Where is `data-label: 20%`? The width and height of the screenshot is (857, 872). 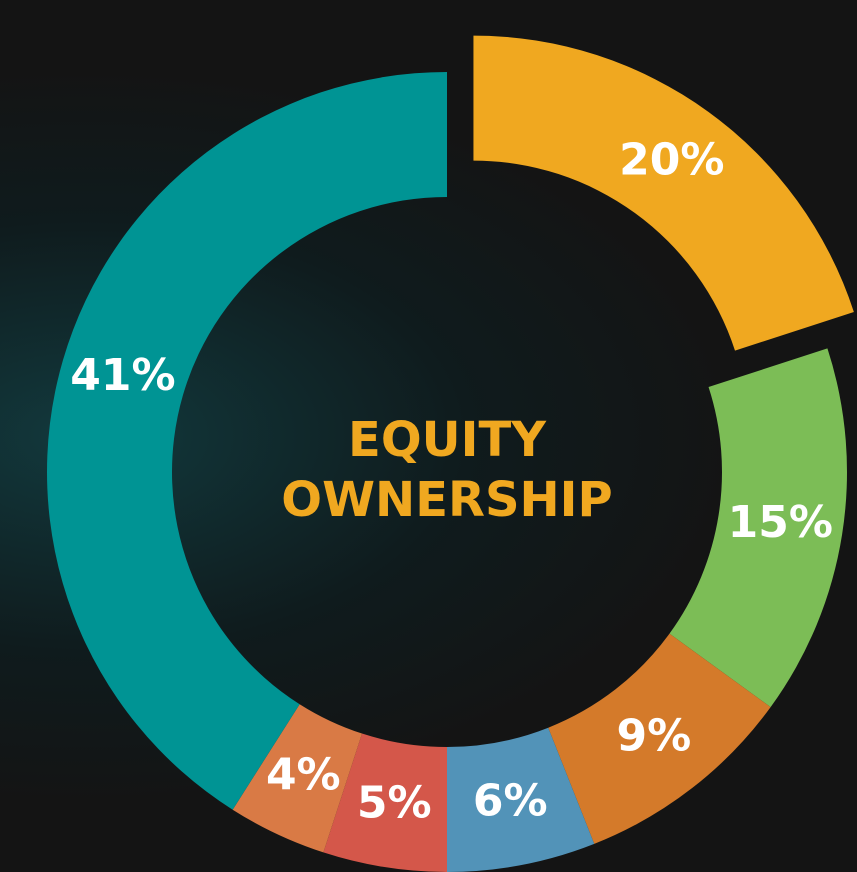 data-label: 20% is located at coordinates (671, 160).